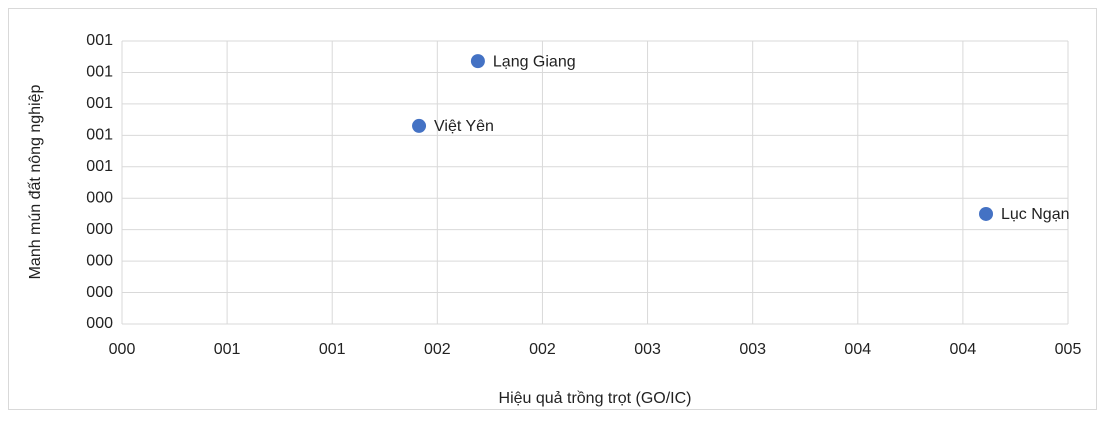  What do you see at coordinates (464, 126) in the screenshot?
I see `point-label: Việt Yên` at bounding box center [464, 126].